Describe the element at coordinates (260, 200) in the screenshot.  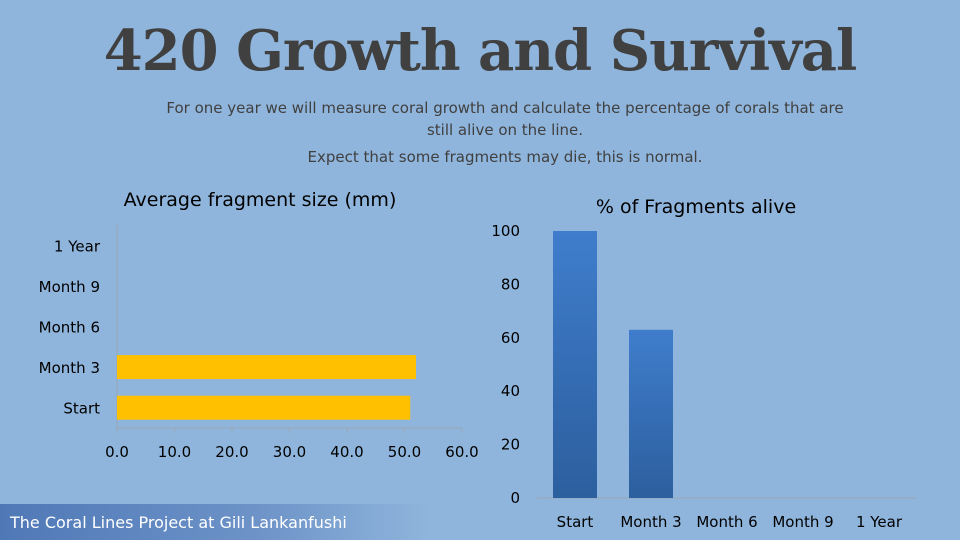
I see `size-chart-title: Average fragment size (mm)` at that location.